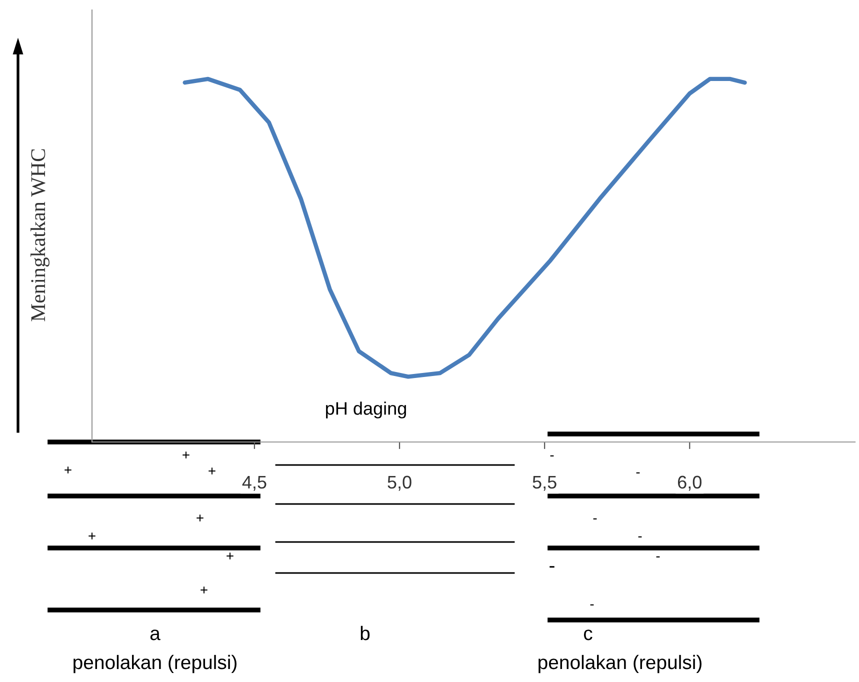  Describe the element at coordinates (400, 483) in the screenshot. I see `x-tick-label: 5,0` at that location.